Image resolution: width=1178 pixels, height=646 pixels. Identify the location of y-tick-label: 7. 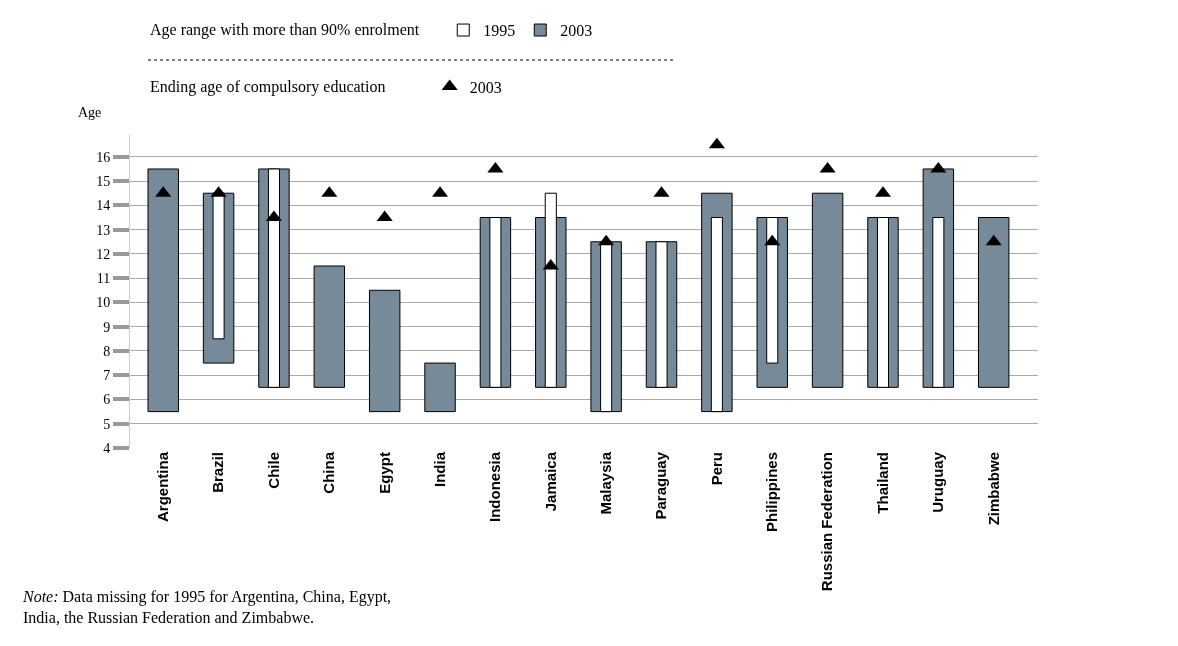
(107, 376).